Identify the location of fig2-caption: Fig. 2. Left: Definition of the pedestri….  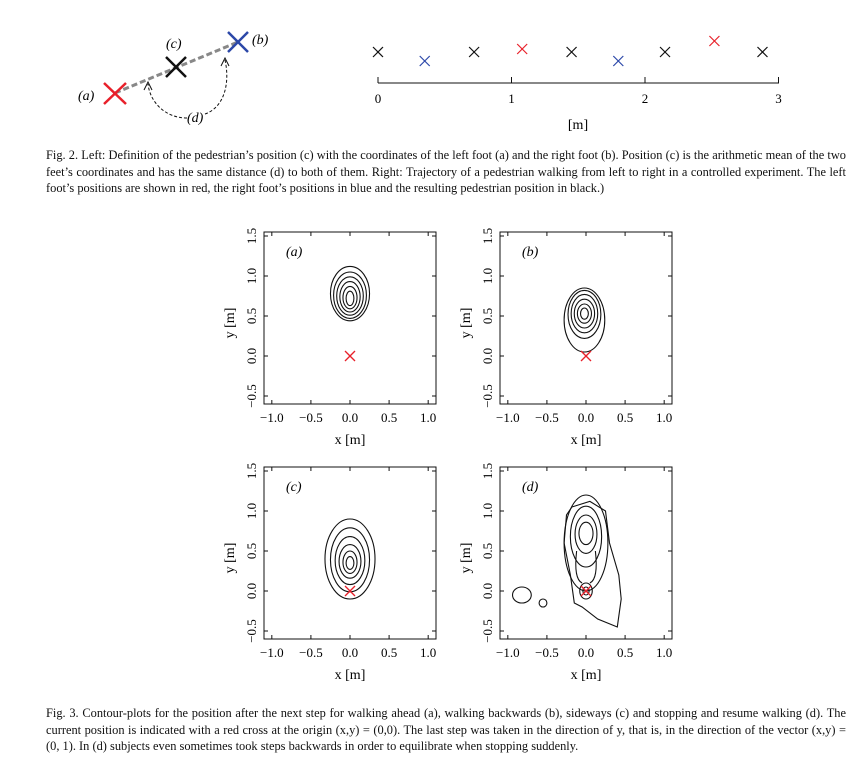
(446, 171).